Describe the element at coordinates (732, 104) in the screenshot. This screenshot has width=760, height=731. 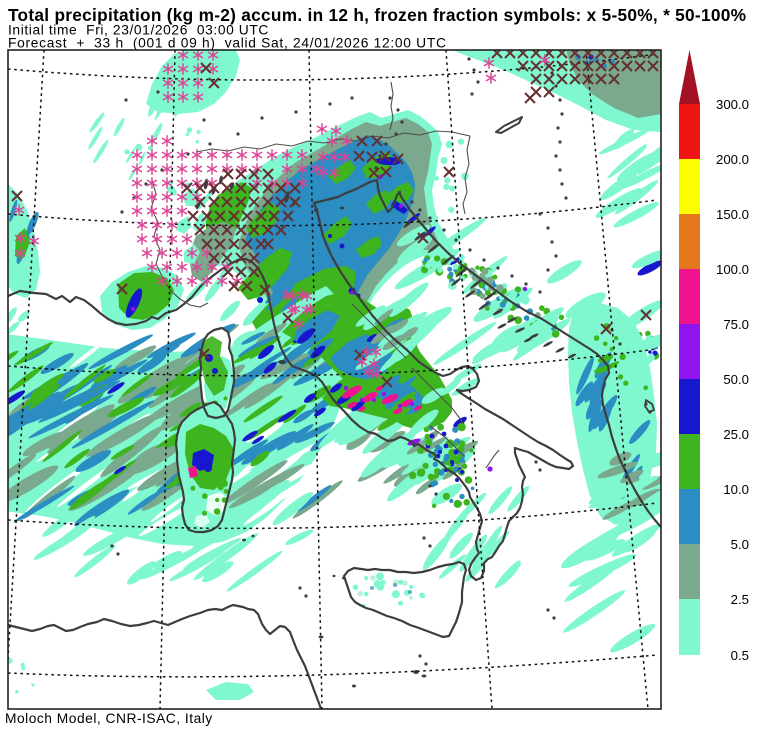
I see `svg-text: 300.0` at that location.